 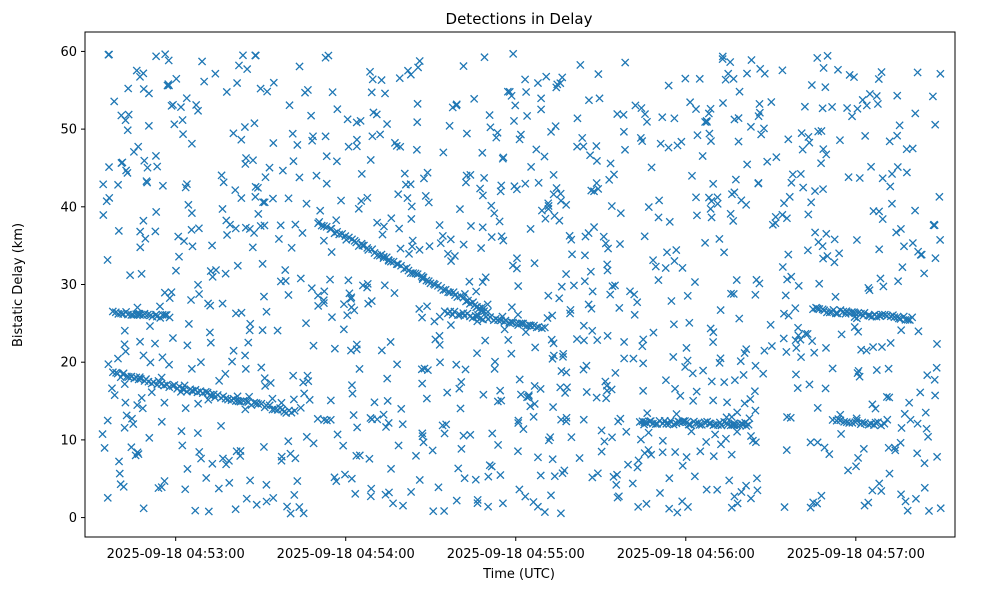 What do you see at coordinates (686, 554) in the screenshot?
I see `x-tick-label: 2025-09-18 04:56:00` at bounding box center [686, 554].